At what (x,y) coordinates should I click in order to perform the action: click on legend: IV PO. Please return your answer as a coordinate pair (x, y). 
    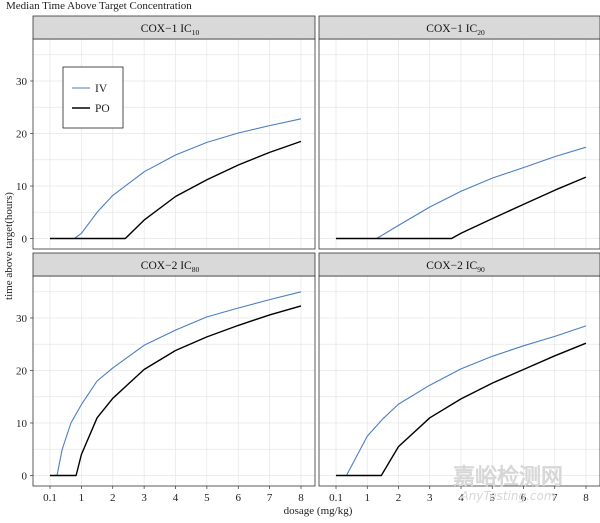
    Looking at the image, I should click on (93, 97).